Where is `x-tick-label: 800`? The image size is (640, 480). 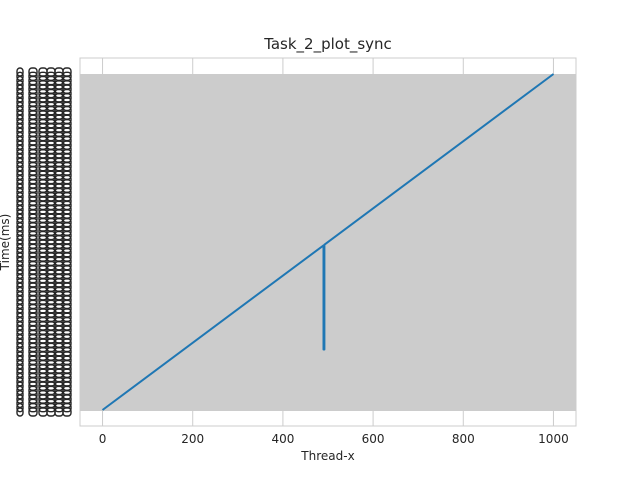
x-tick-label: 800 is located at coordinates (463, 439).